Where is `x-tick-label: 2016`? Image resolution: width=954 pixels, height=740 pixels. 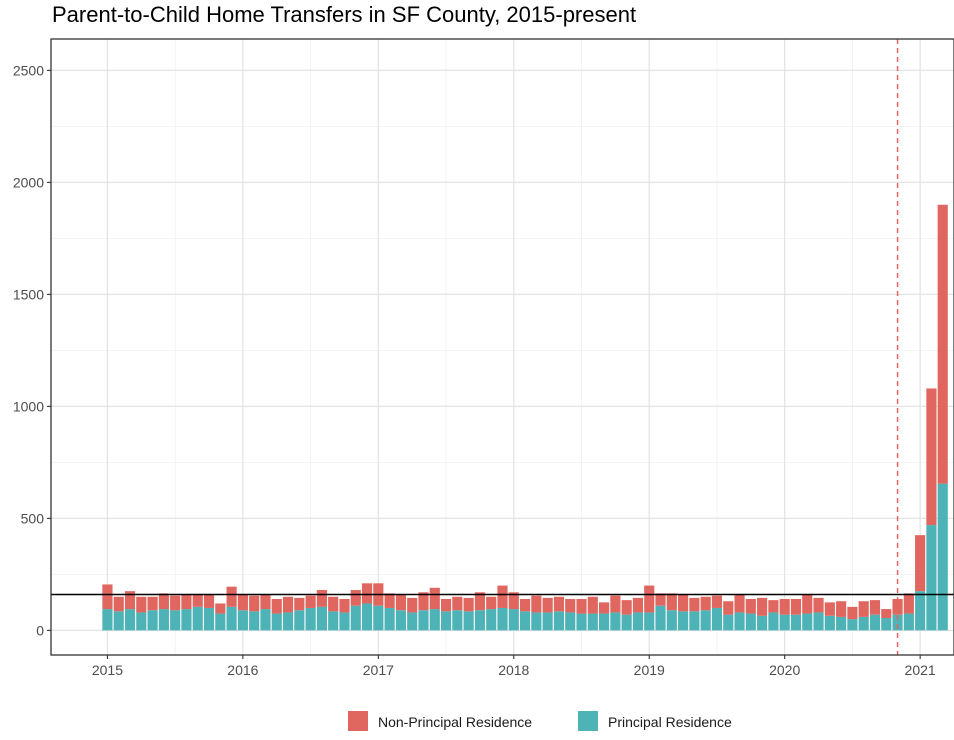
x-tick-label: 2016 is located at coordinates (242, 670).